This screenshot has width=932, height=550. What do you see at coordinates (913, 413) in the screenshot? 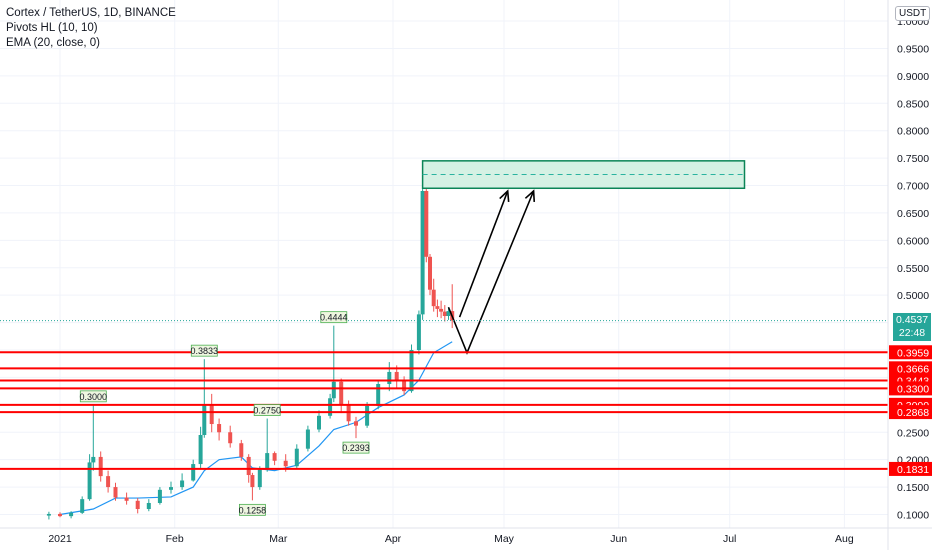
I see `level-price-tag-text: 0.2868` at bounding box center [913, 413].